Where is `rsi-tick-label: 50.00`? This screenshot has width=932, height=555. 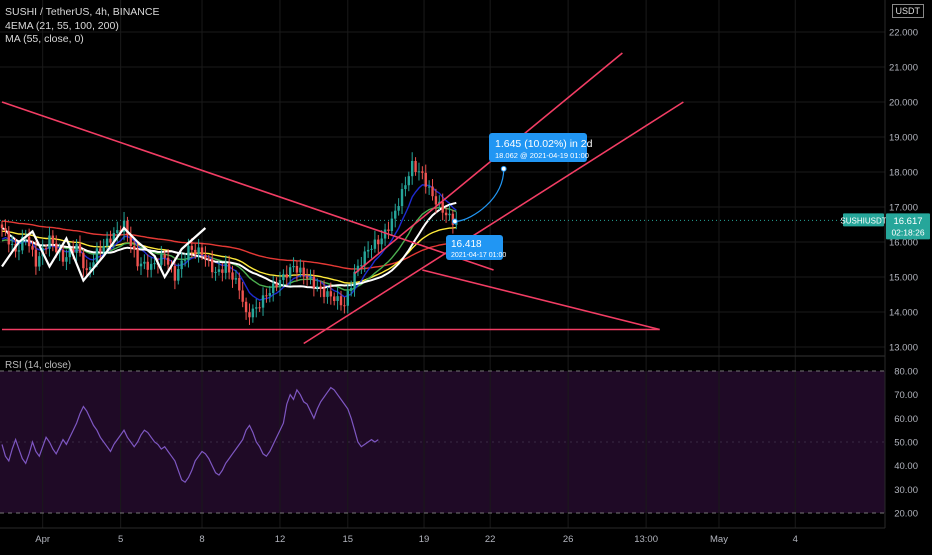
rsi-tick-label: 50.00 is located at coordinates (906, 443).